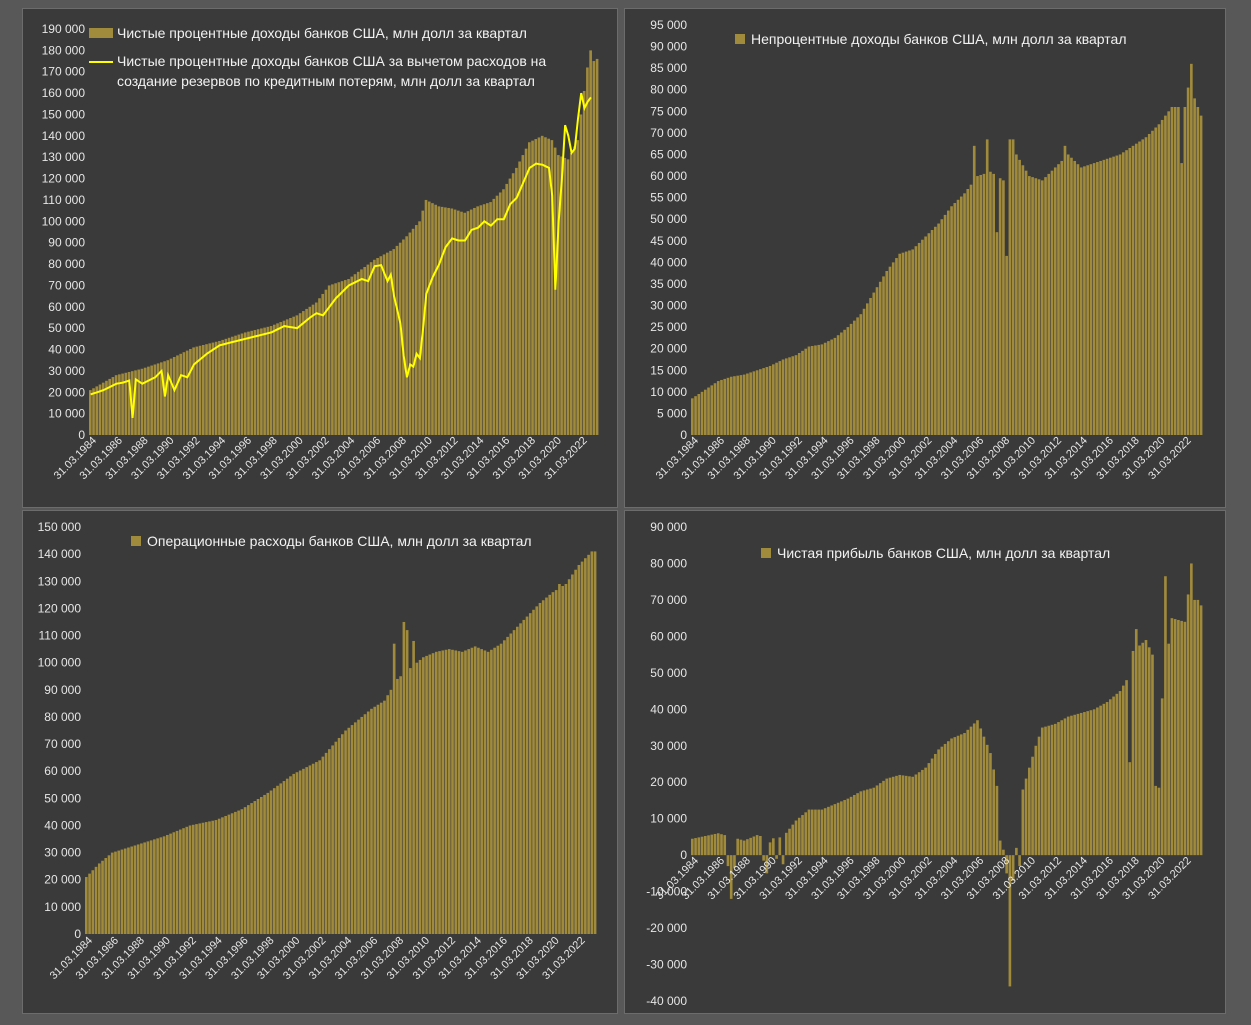 This screenshot has width=1251, height=1025. Describe the element at coordinates (668, 262) in the screenshot. I see `y-tick-label: 40 000` at that location.